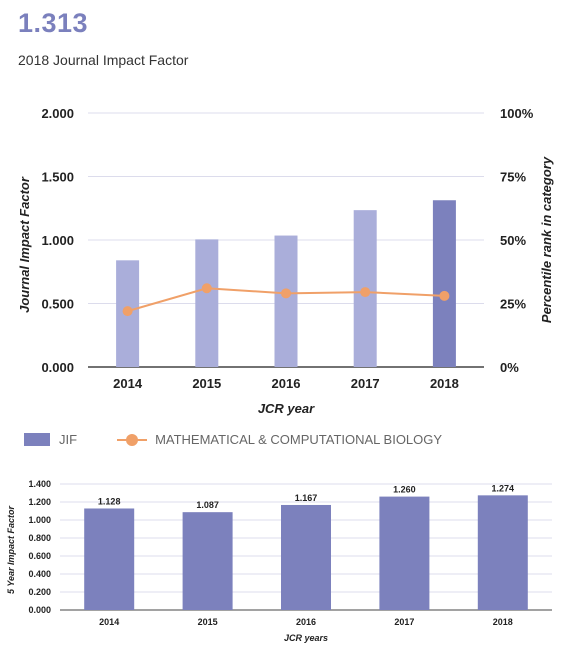 The width and height of the screenshot is (570, 656). I want to click on y-tick-label: 0.200, so click(39, 592).